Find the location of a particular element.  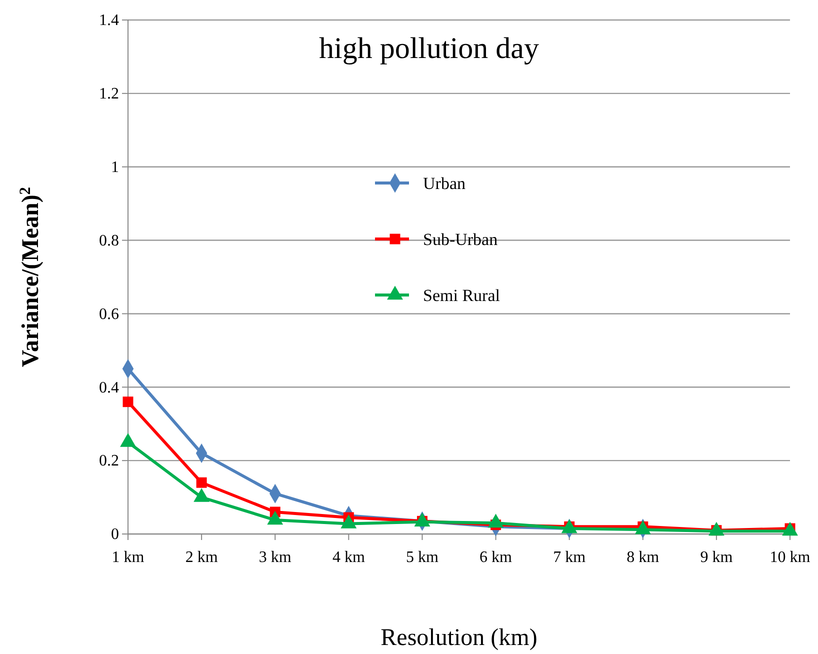

x-tick-label: 8 km is located at coordinates (643, 557).